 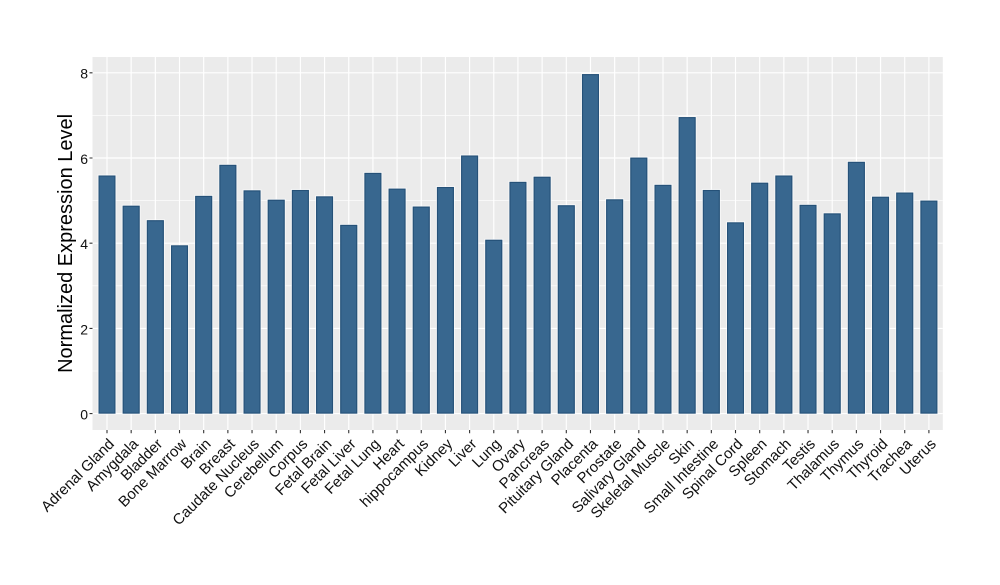 I want to click on svg-text: 2, so click(x=84, y=329).